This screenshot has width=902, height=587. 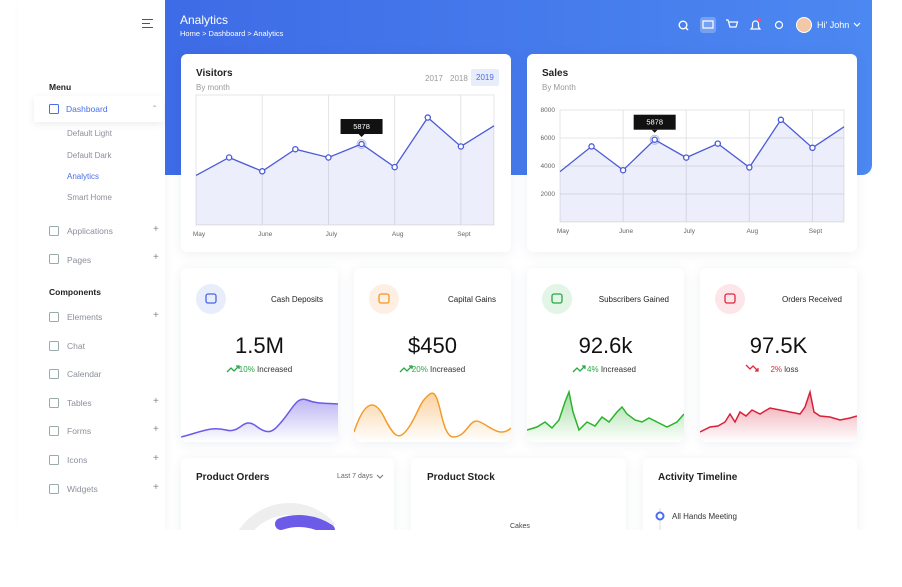 What do you see at coordinates (79, 402) in the screenshot?
I see `menu-item: Tables` at bounding box center [79, 402].